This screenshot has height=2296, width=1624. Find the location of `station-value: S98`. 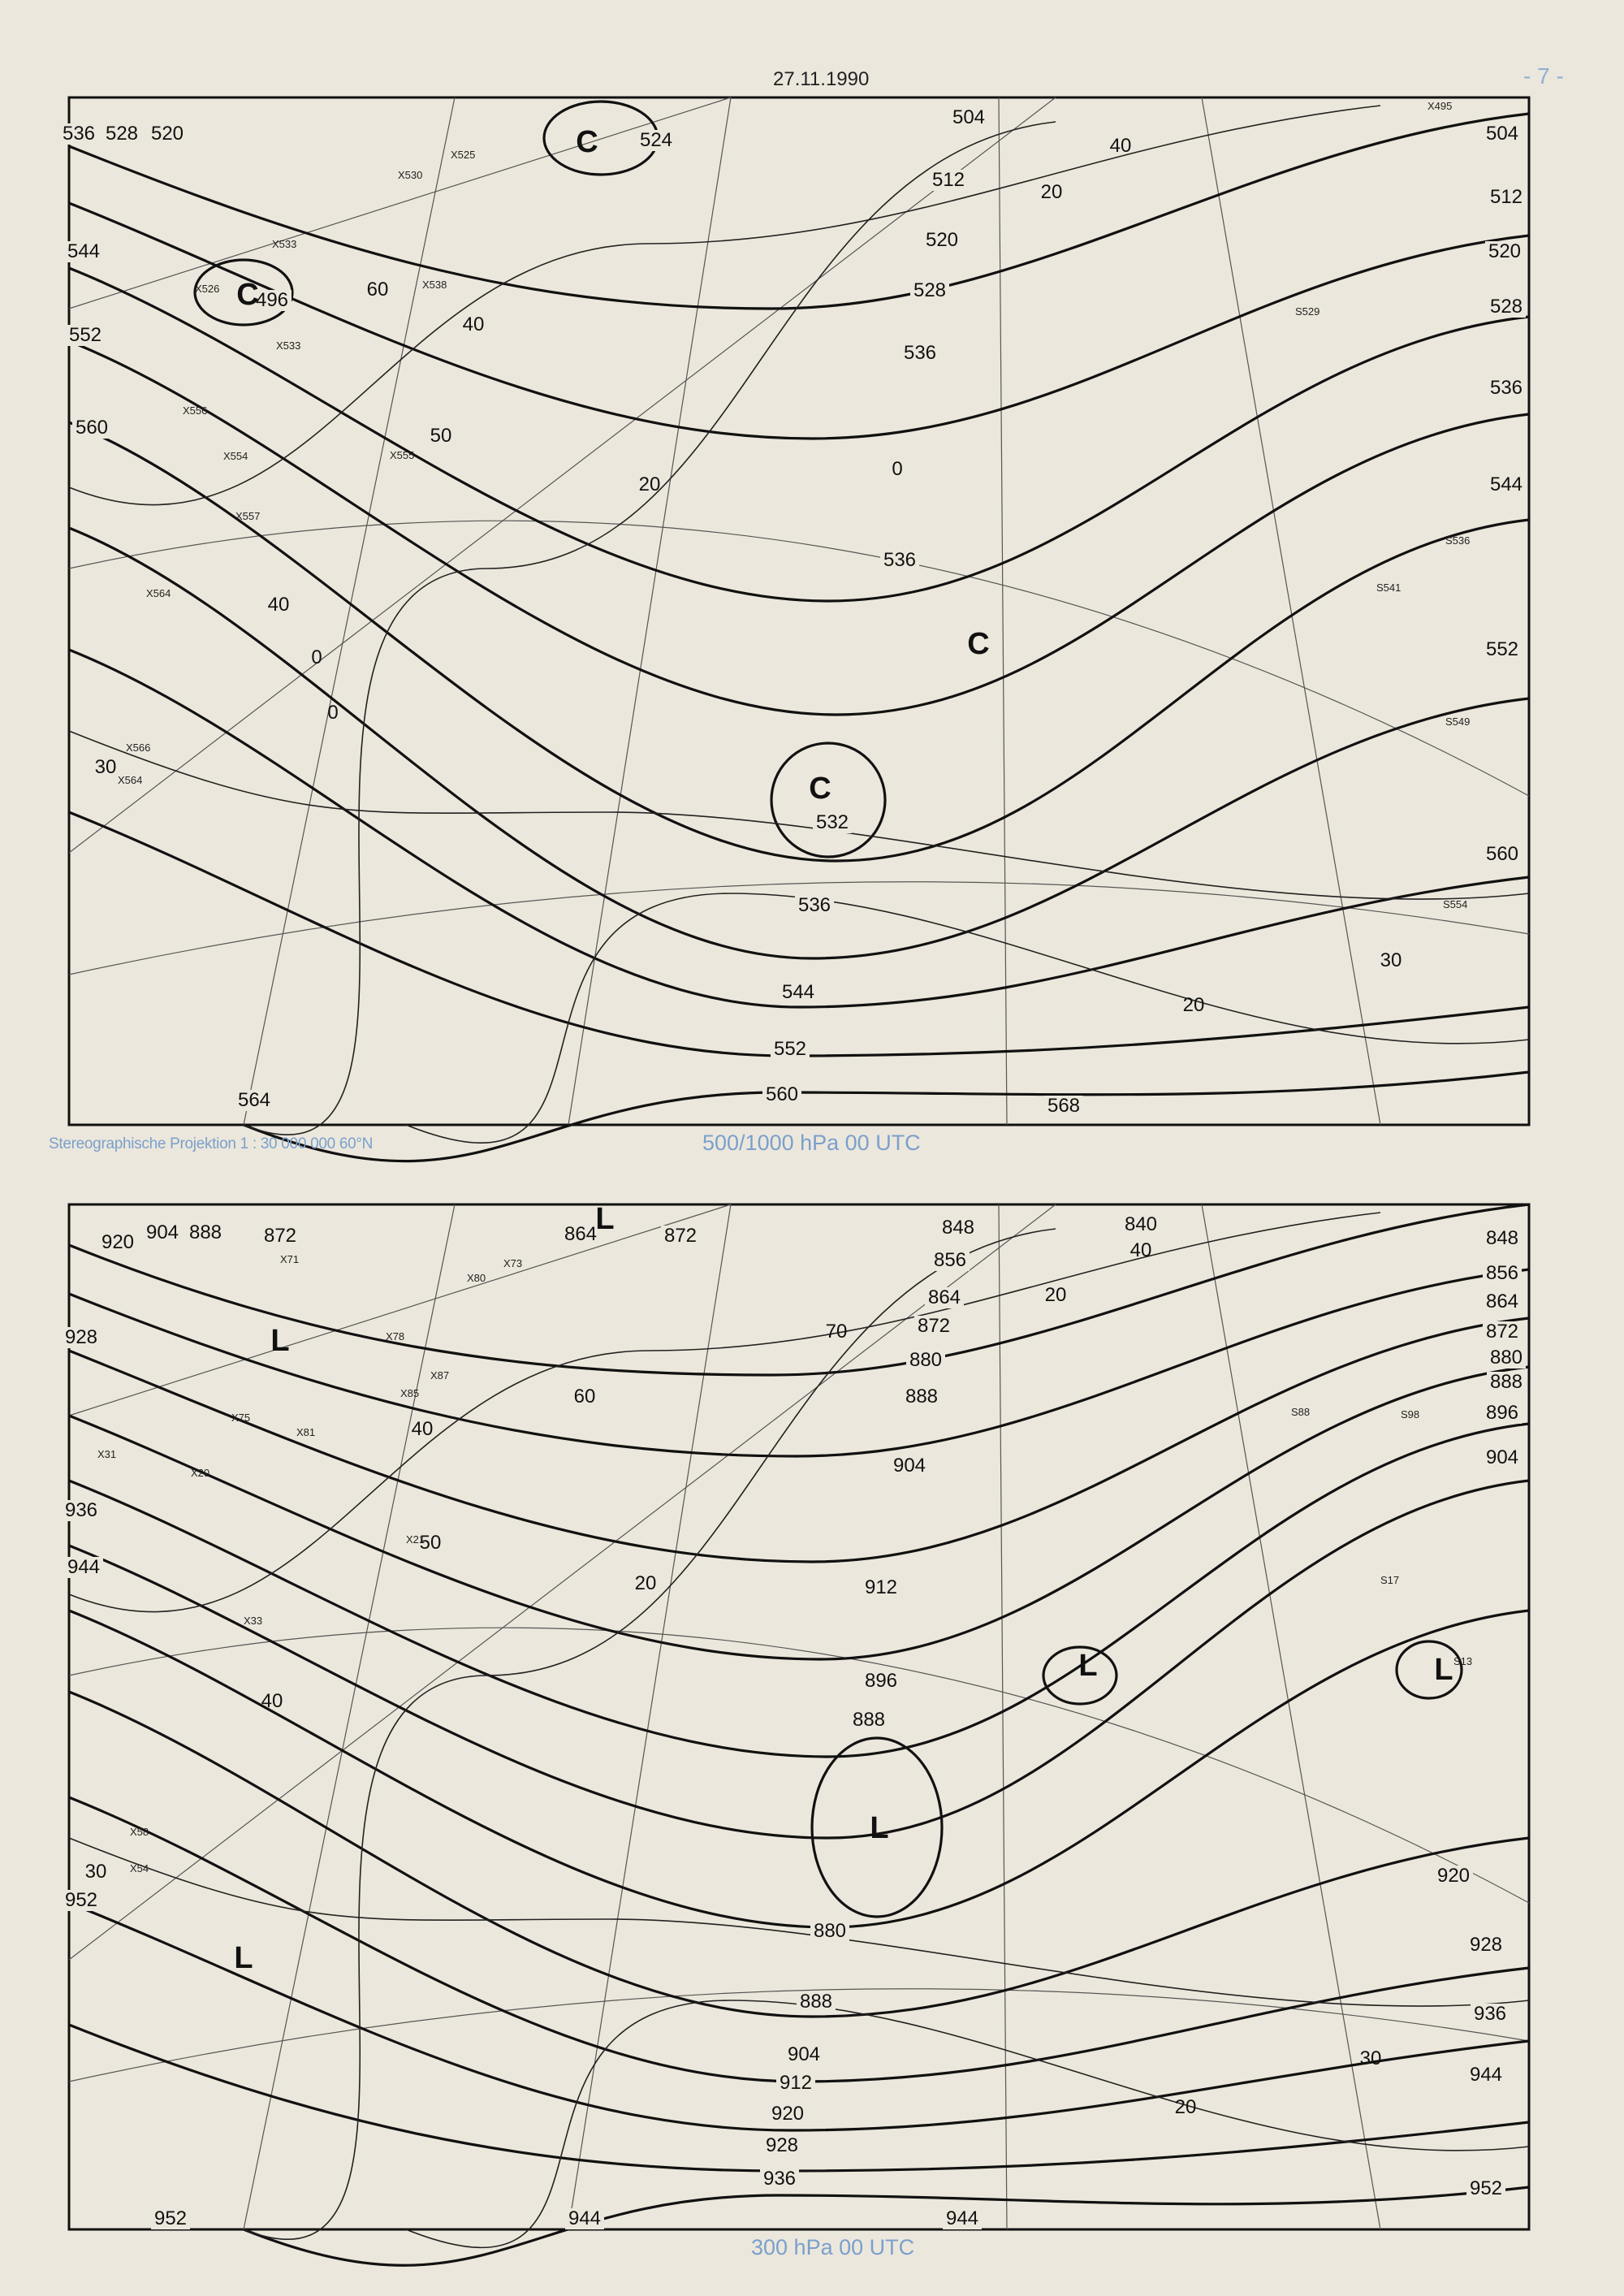

station-value: S98 is located at coordinates (1410, 1414).